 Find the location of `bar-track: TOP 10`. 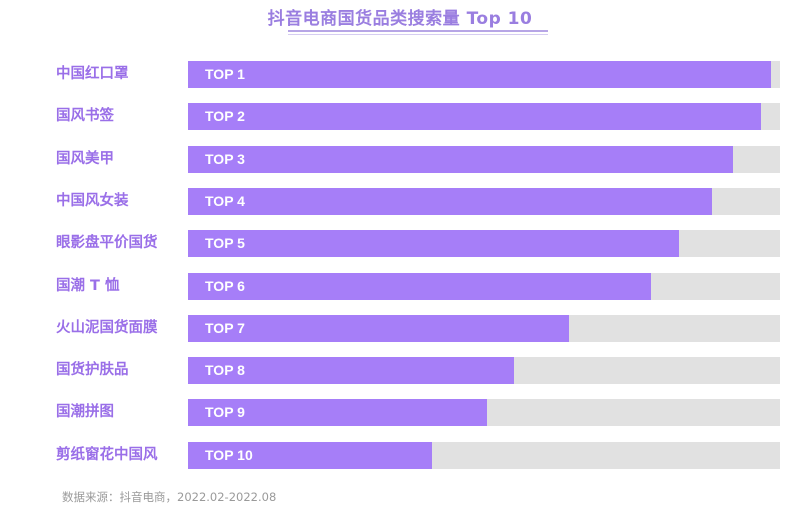

bar-track: TOP 10 is located at coordinates (484, 455).